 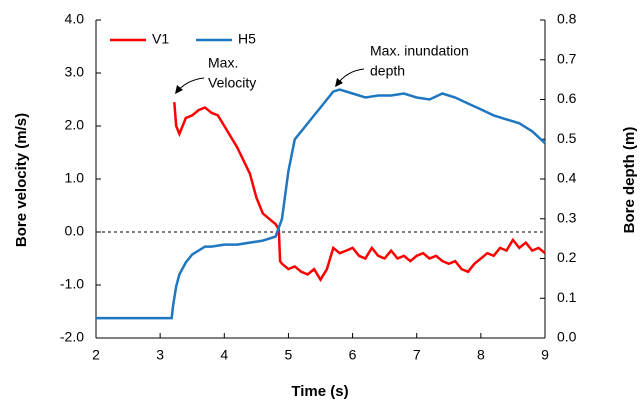 I want to click on y-tick-label: 2.0, so click(x=75, y=125).